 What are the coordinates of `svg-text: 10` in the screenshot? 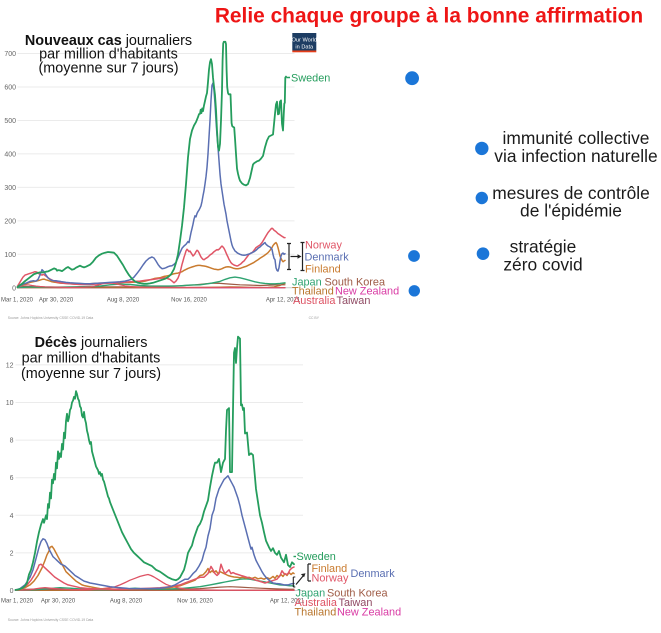 It's located at (10, 403).